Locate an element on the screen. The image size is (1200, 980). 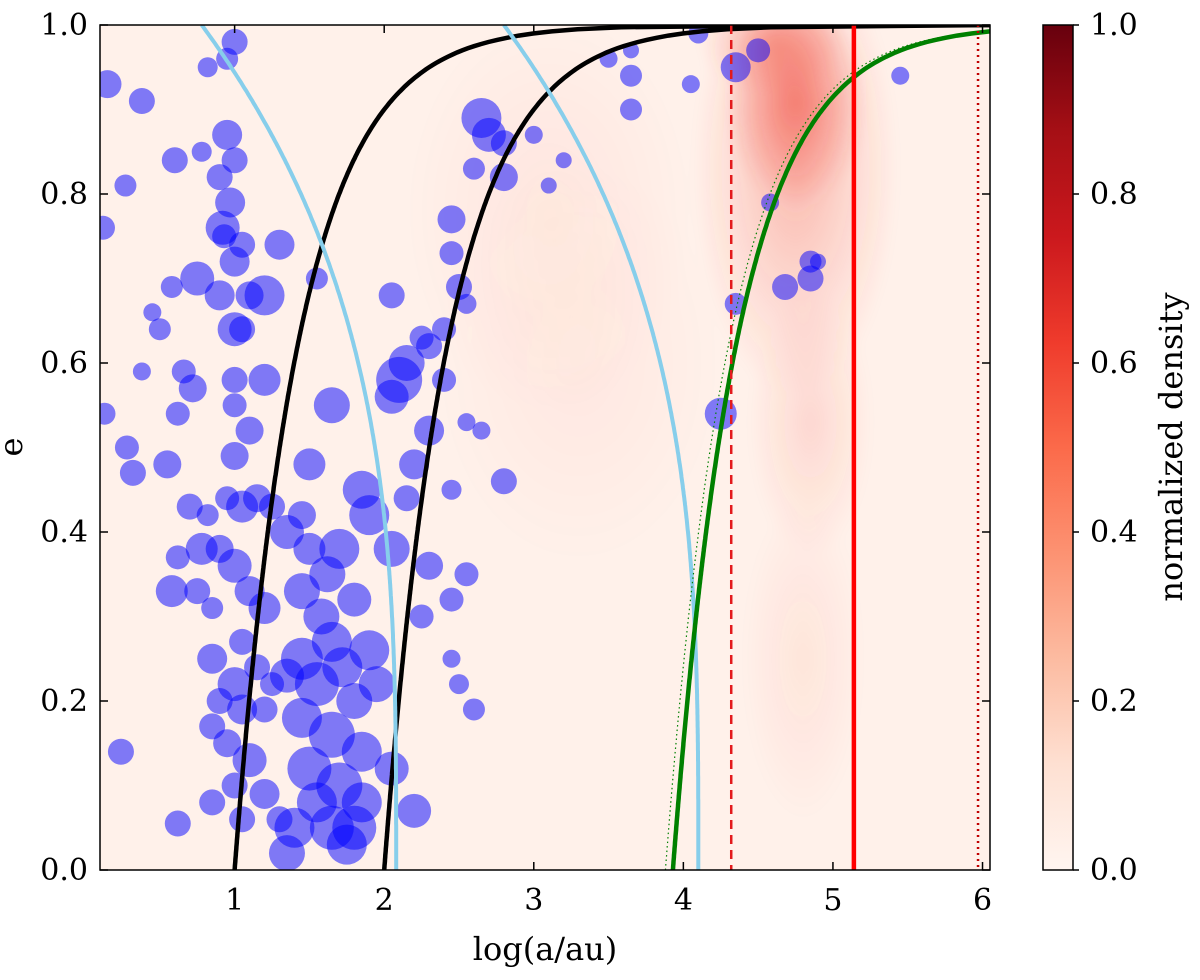
x-tick-label: 4 is located at coordinates (683, 900).